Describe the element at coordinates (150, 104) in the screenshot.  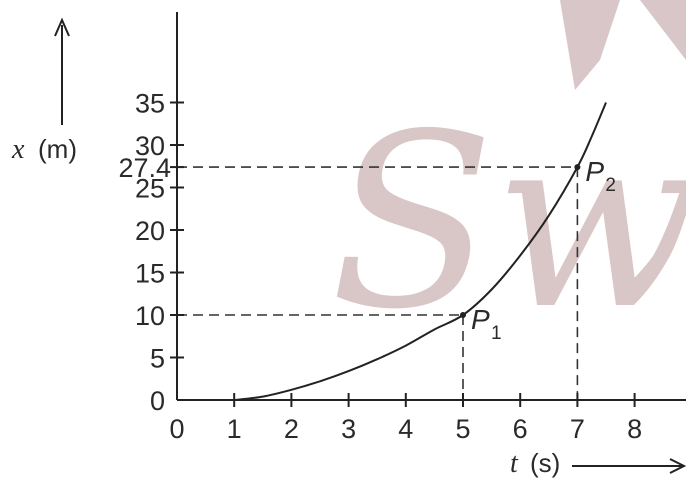
I see `y-tick-label: 35` at that location.